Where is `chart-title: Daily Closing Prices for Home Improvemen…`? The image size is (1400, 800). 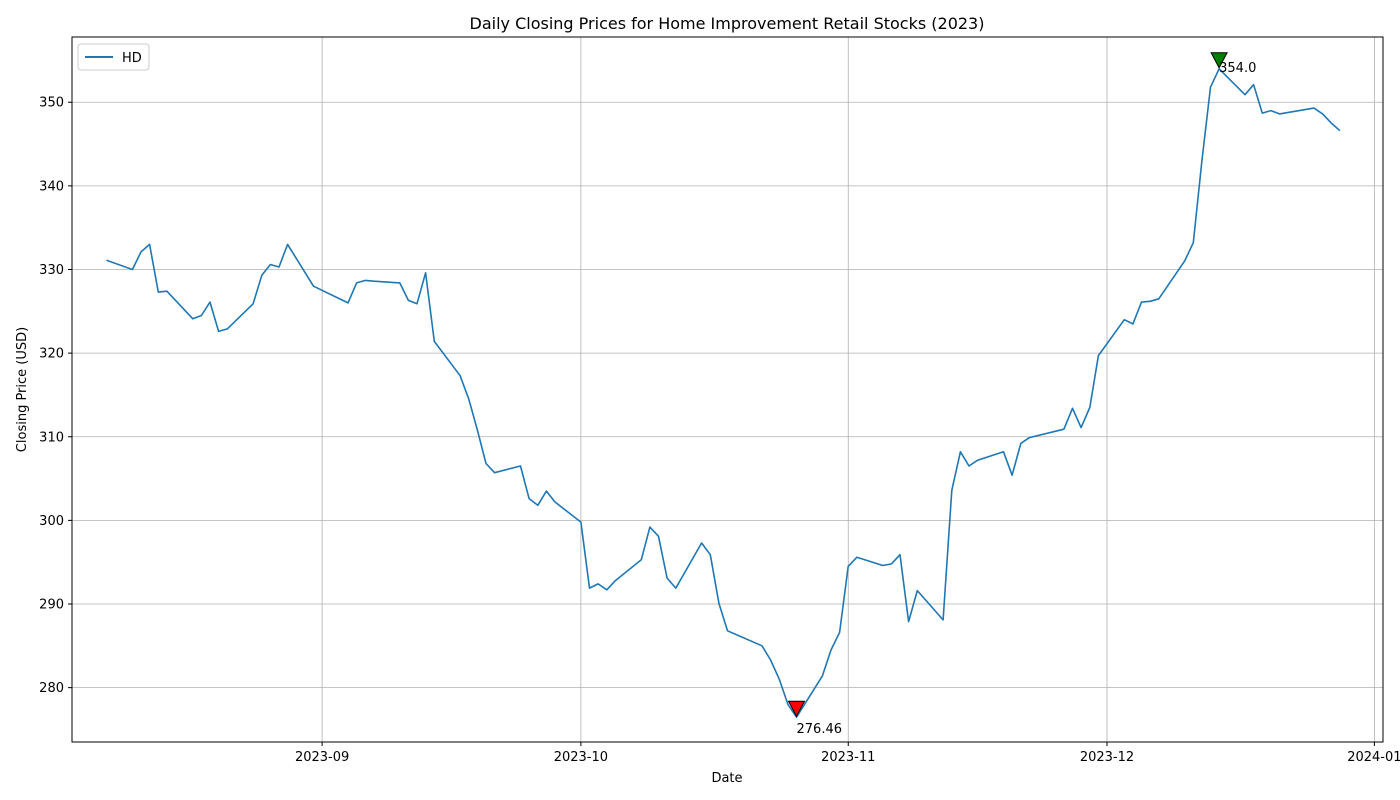 chart-title: Daily Closing Prices for Home Improvemen… is located at coordinates (727, 23).